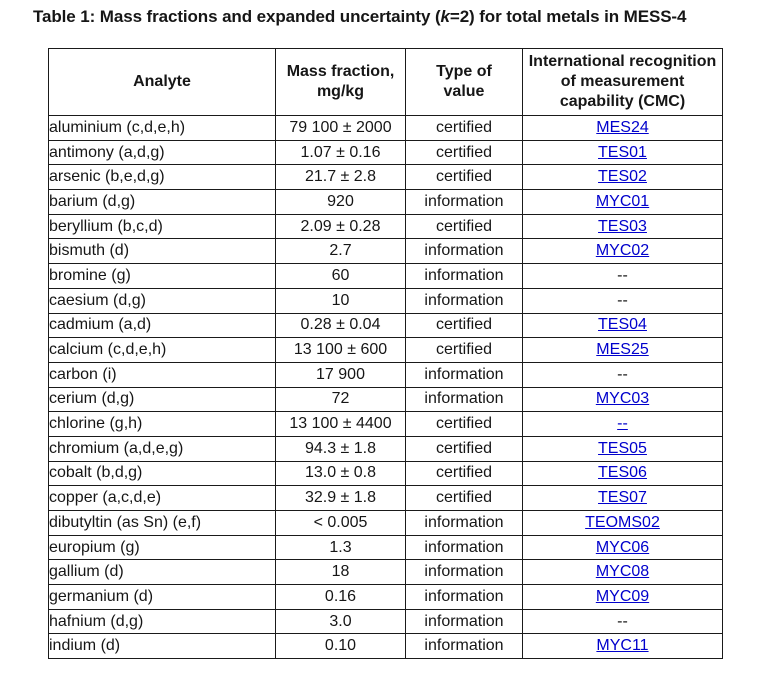 This screenshot has width=767, height=689. I want to click on cmc-cell: MES24, so click(622, 128).